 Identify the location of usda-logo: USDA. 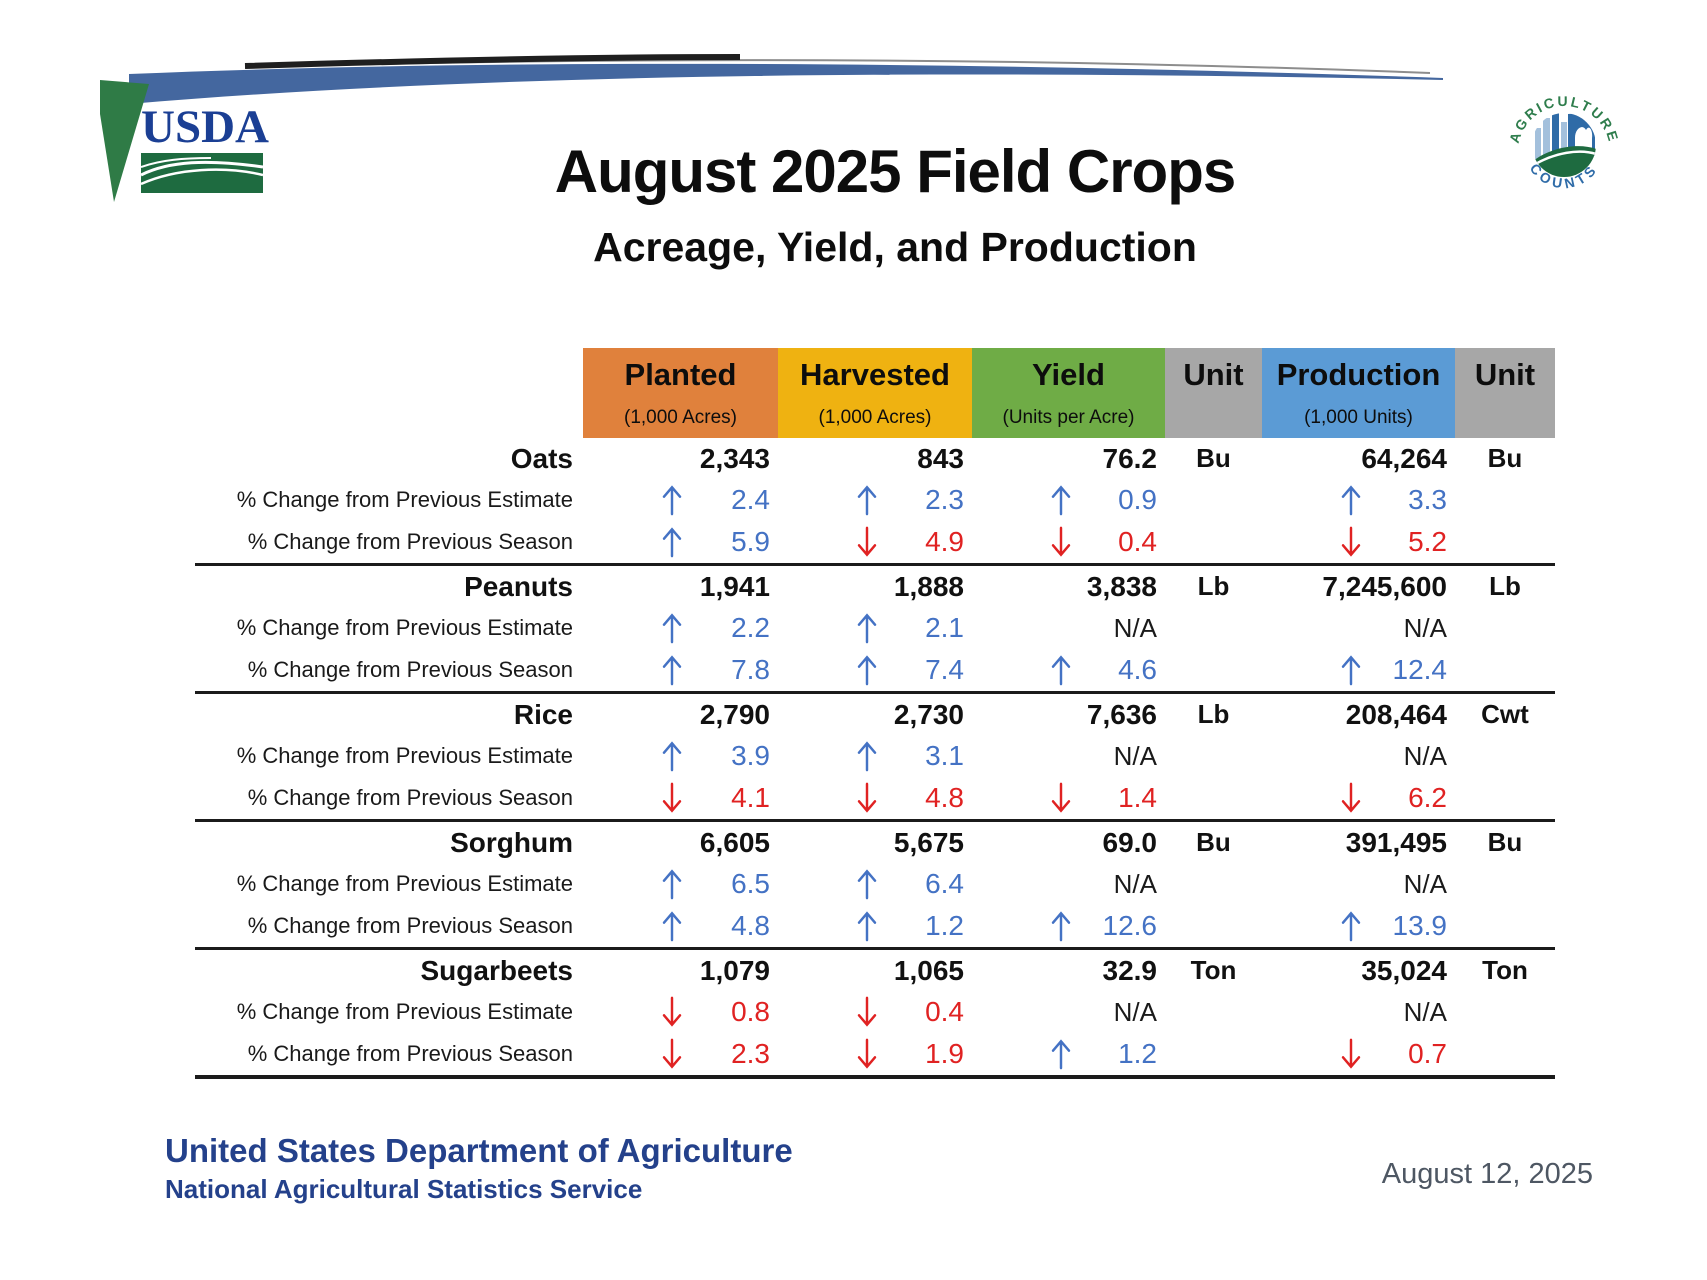
(205, 148).